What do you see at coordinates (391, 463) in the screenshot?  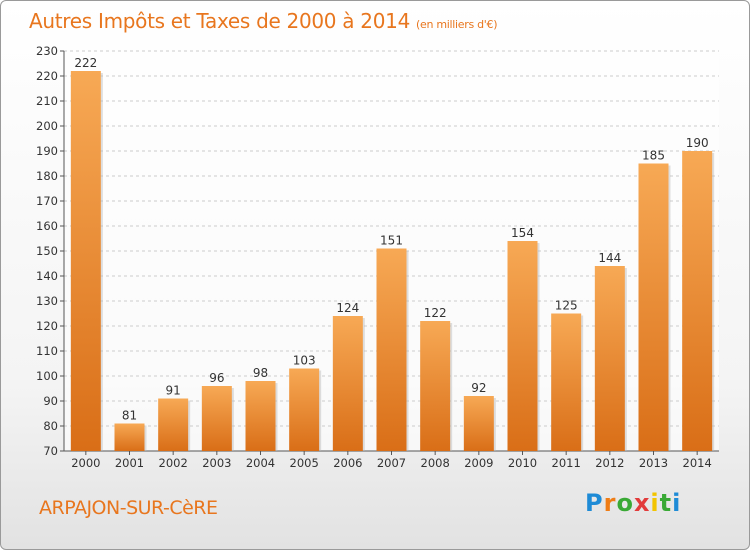 I see `x-tick-label: 2007` at bounding box center [391, 463].